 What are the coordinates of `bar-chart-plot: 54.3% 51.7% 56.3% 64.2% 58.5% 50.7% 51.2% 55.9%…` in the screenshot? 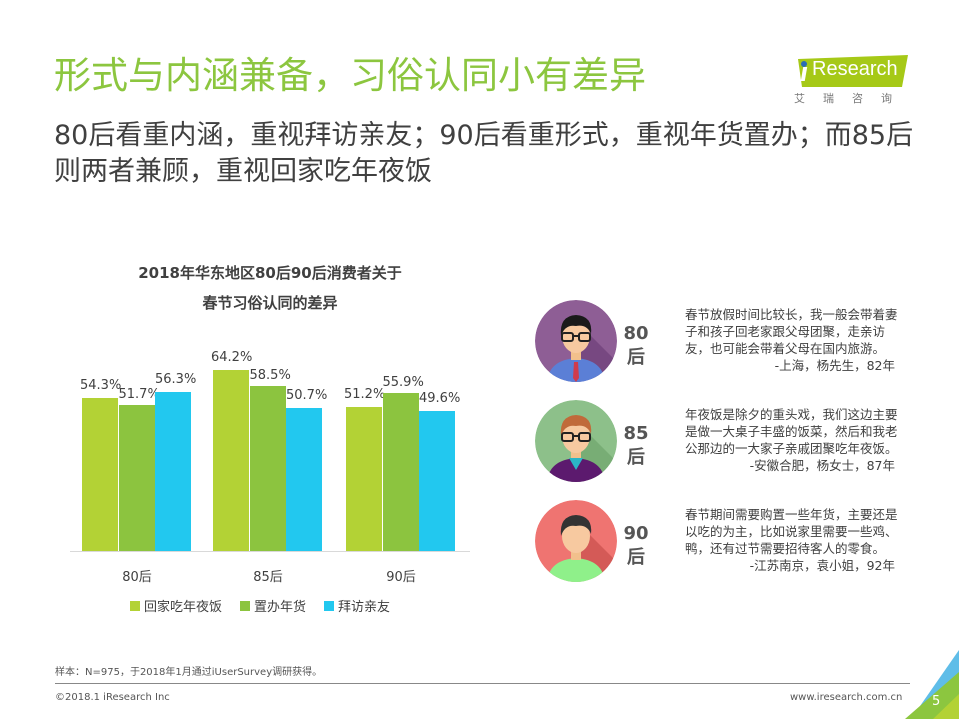 It's located at (270, 446).